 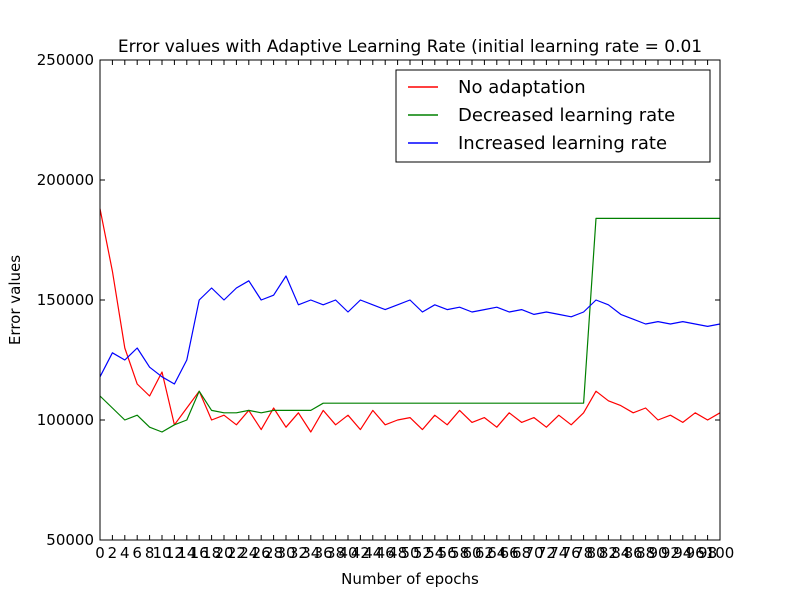 What do you see at coordinates (546, 553) in the screenshot?
I see `x-tick-label: 72` at bounding box center [546, 553].